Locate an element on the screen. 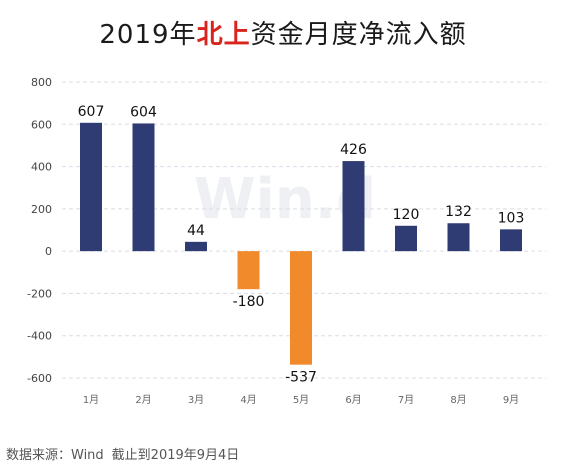 The image size is (566, 472). y-tick-label: -600 is located at coordinates (39, 378).